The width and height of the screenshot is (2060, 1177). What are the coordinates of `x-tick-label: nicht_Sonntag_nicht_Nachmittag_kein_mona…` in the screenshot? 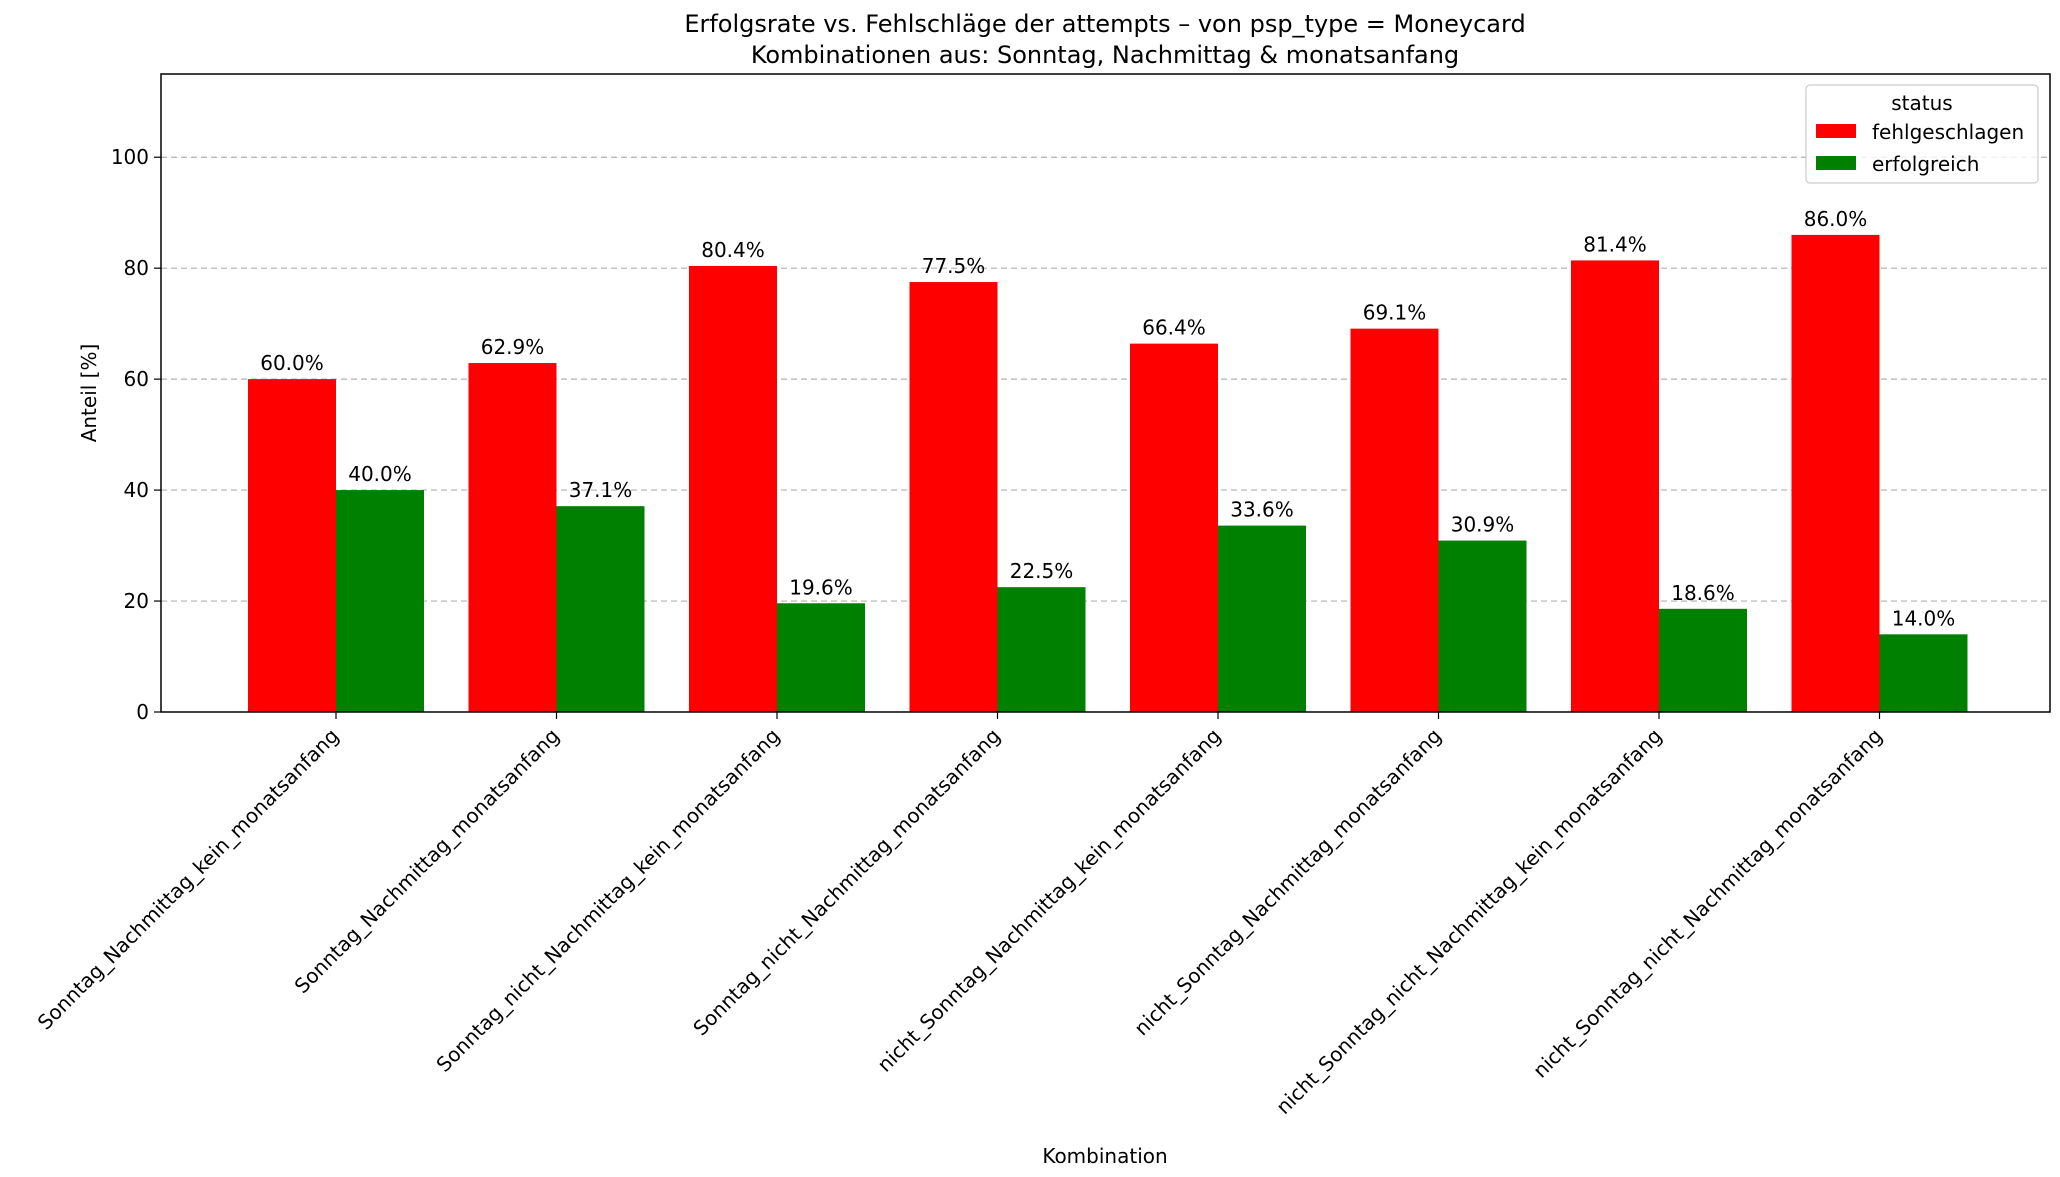 It's located at (1468, 921).